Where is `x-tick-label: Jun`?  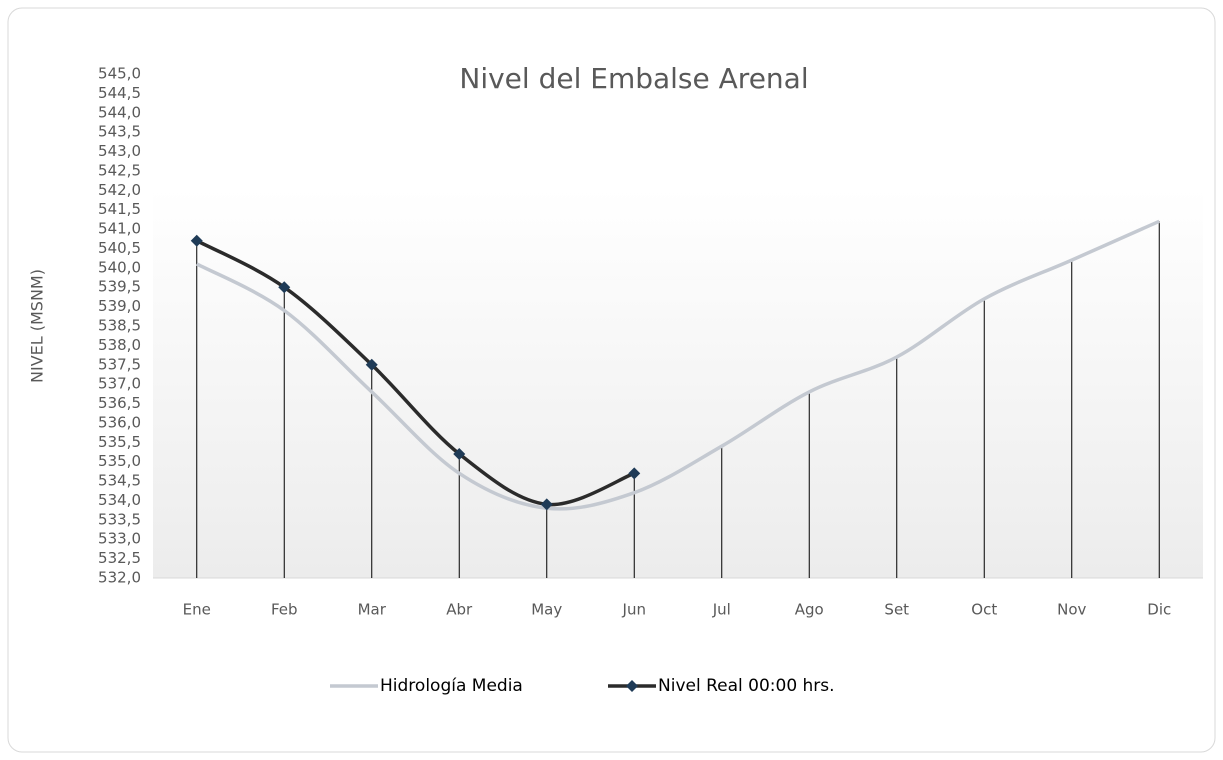
x-tick-label: Jun is located at coordinates (634, 610).